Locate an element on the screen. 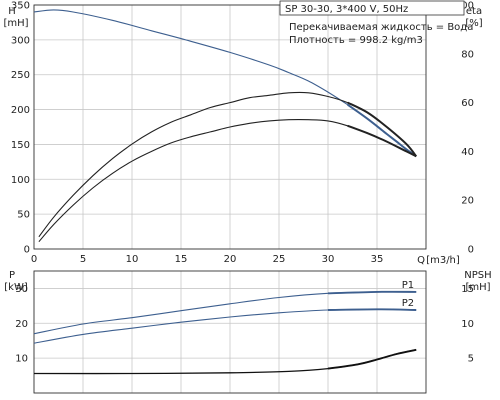 This screenshot has width=500, height=400. x-tick-label: 10 is located at coordinates (132, 259).